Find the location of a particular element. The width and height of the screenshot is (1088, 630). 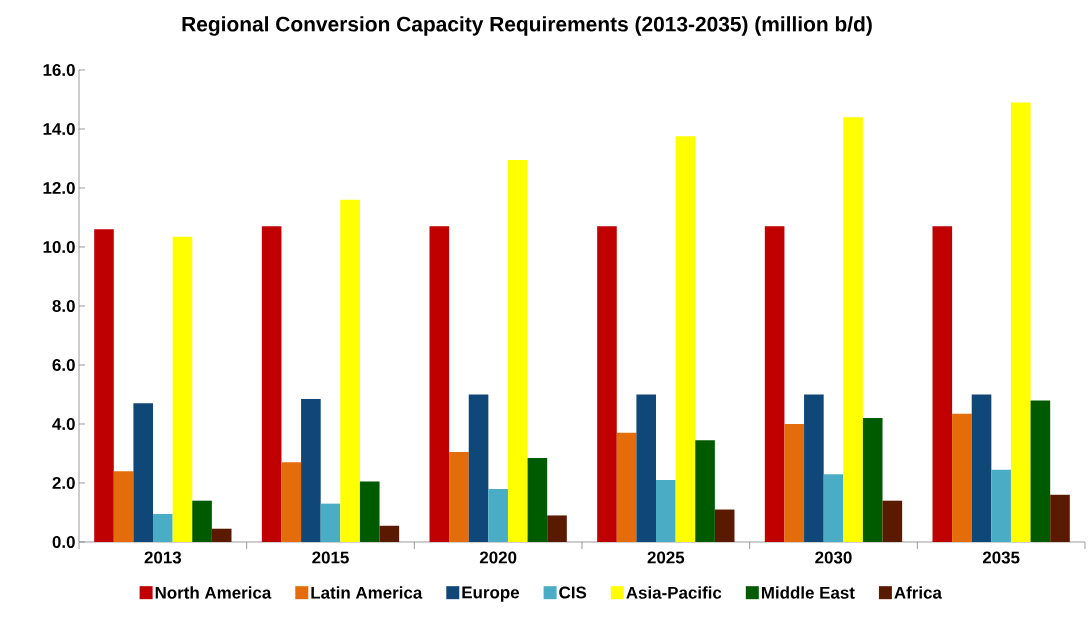

legend-label: CIS is located at coordinates (573, 592).